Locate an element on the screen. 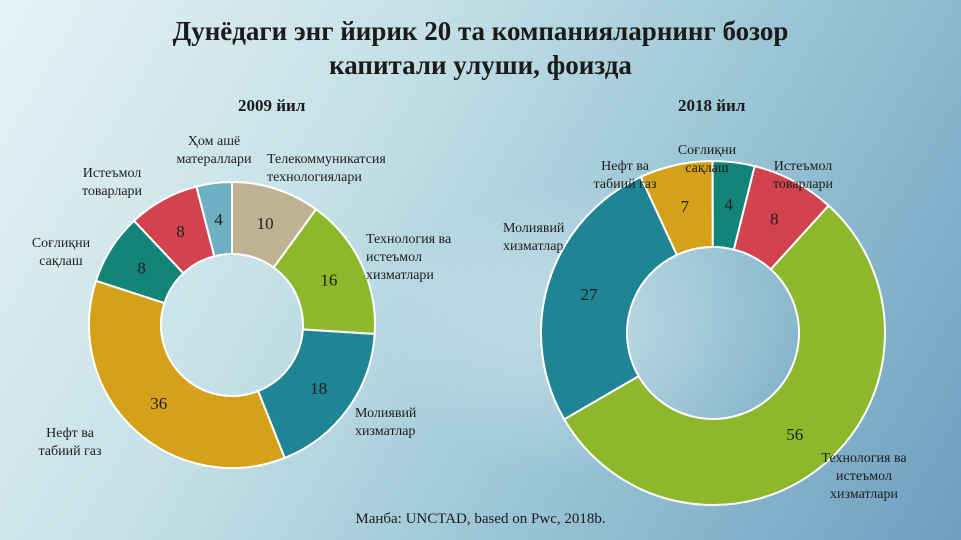 This screenshot has height=540, width=961. category-label-2018-4: Соғлиқни сақлаш is located at coordinates (707, 159).